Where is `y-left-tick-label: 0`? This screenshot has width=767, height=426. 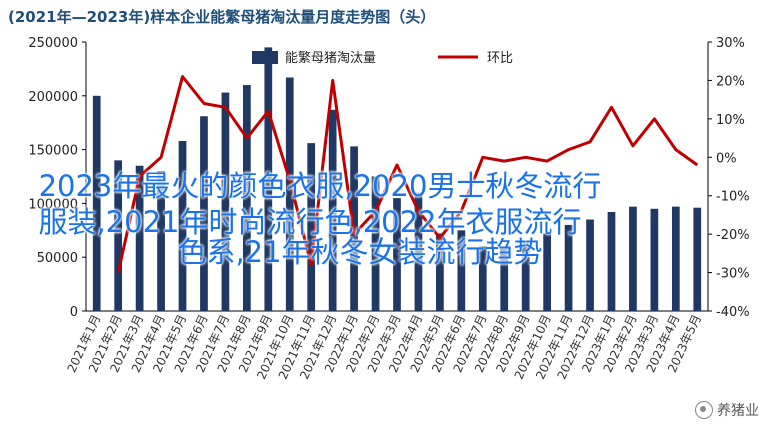 y-left-tick-label: 0 is located at coordinates (74, 312).